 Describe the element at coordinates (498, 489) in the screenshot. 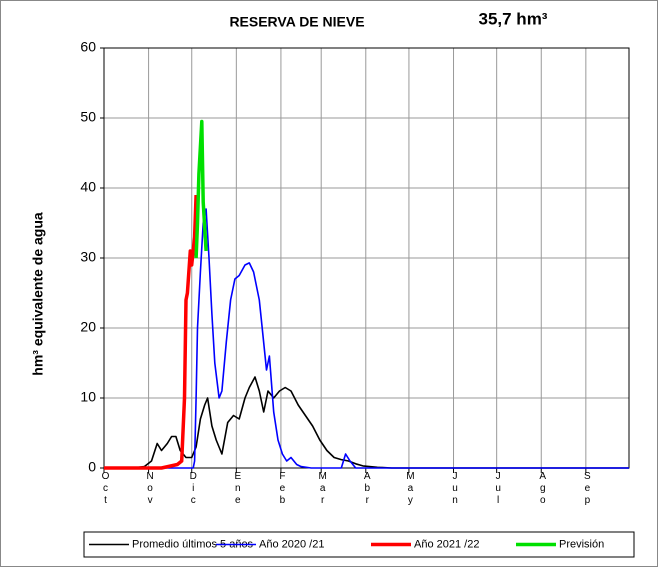

I see `x-tick-label: Jul` at that location.